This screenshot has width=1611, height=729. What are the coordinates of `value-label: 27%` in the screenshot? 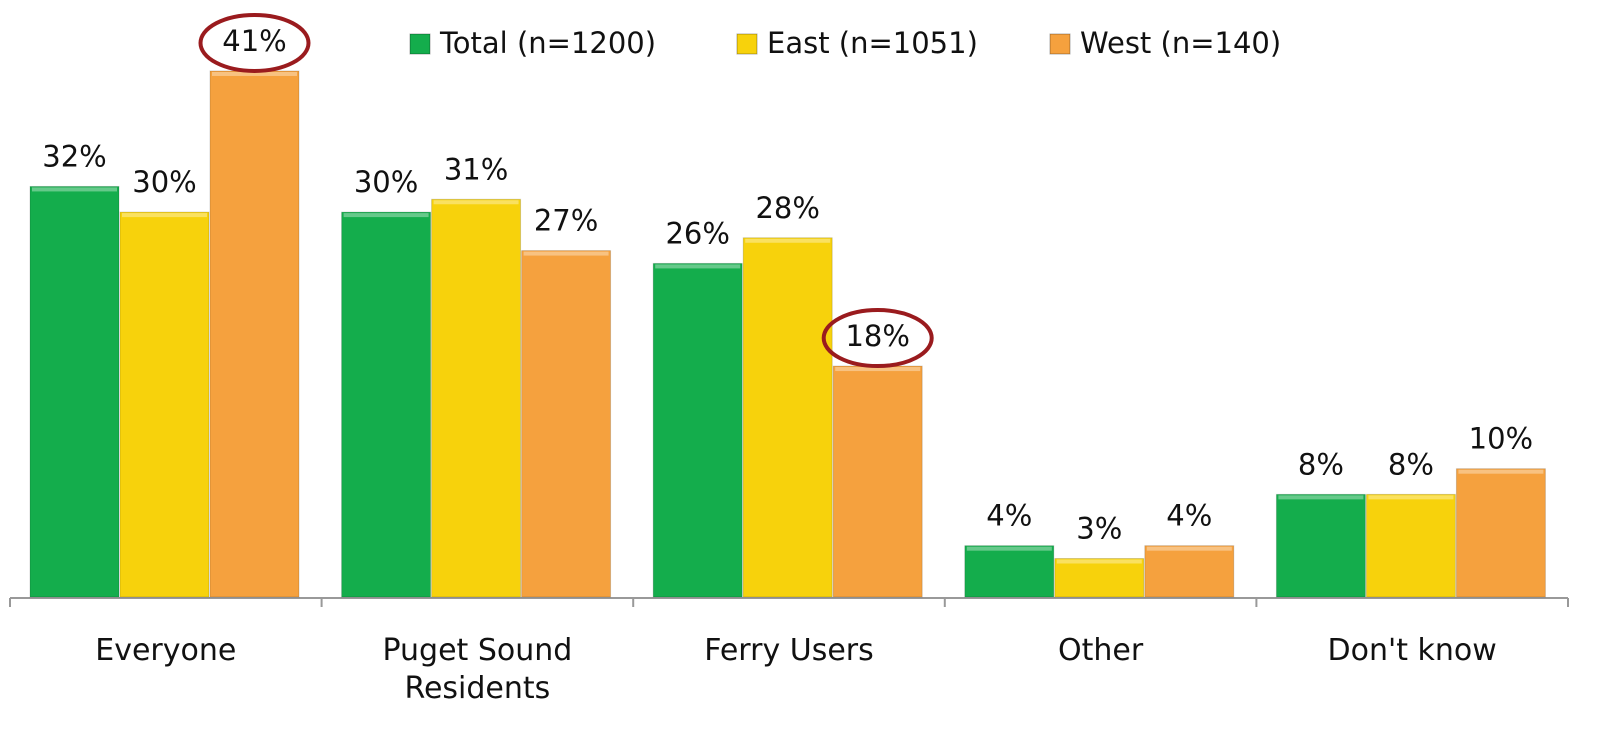 It's located at (566, 221).